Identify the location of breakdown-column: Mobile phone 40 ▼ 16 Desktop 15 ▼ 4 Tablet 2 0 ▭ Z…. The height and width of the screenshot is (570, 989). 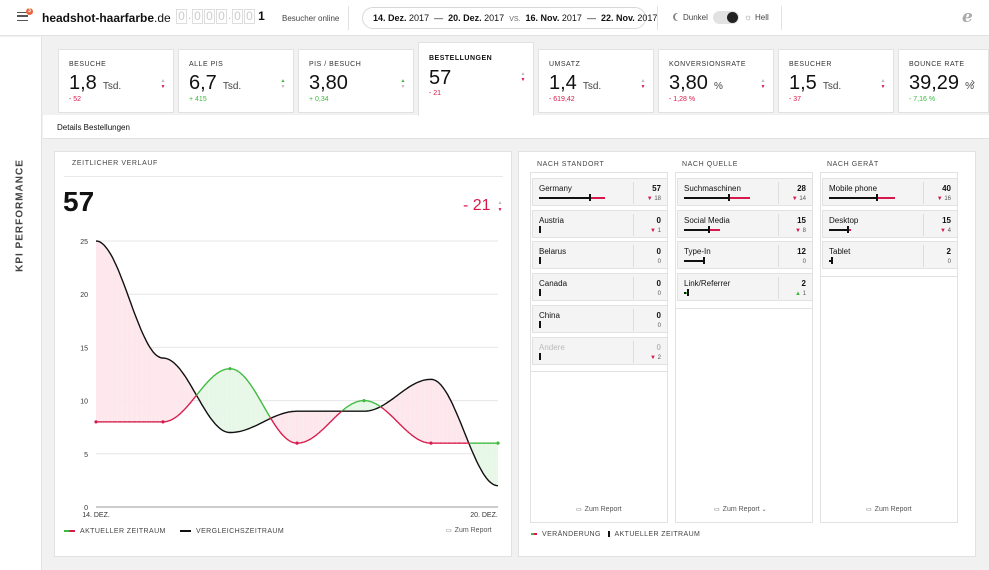
(889, 347).